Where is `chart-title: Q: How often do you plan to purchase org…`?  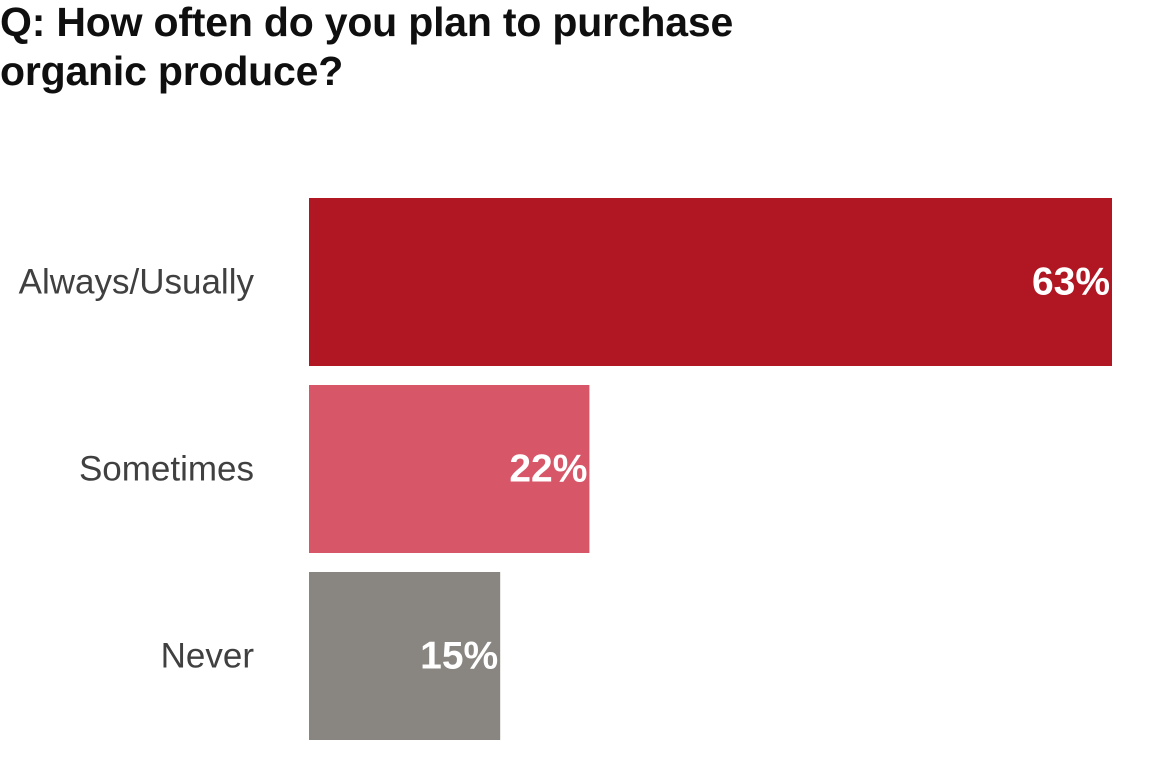
chart-title: Q: How often do you plan to purchase org… is located at coordinates (500, 48).